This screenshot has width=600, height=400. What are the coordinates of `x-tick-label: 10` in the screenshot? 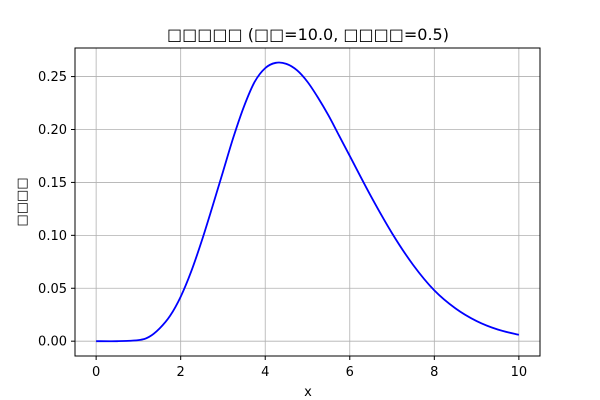 It's located at (519, 372).